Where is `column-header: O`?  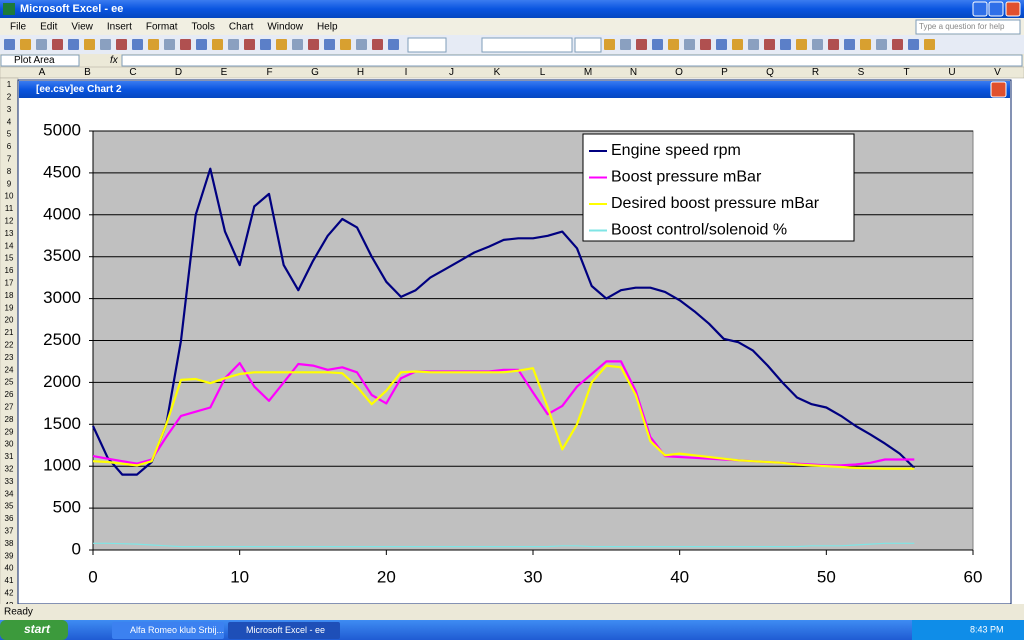
column-header: O is located at coordinates (679, 72).